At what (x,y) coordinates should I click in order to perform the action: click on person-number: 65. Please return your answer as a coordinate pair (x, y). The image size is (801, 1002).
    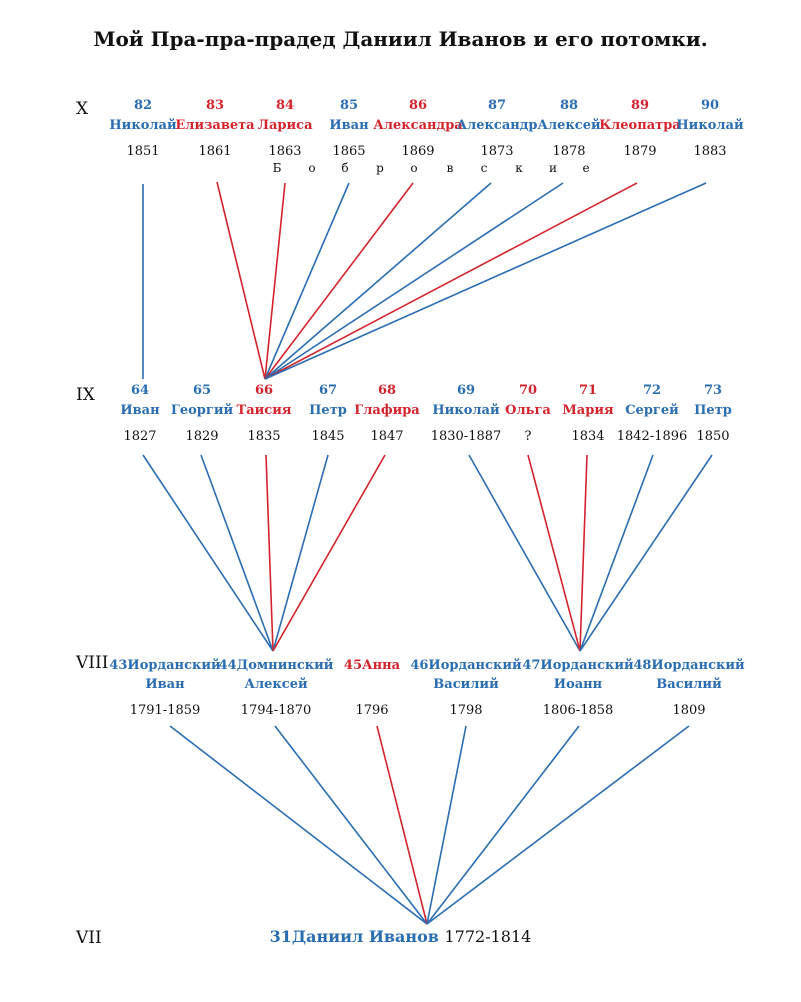
    Looking at the image, I should click on (202, 390).